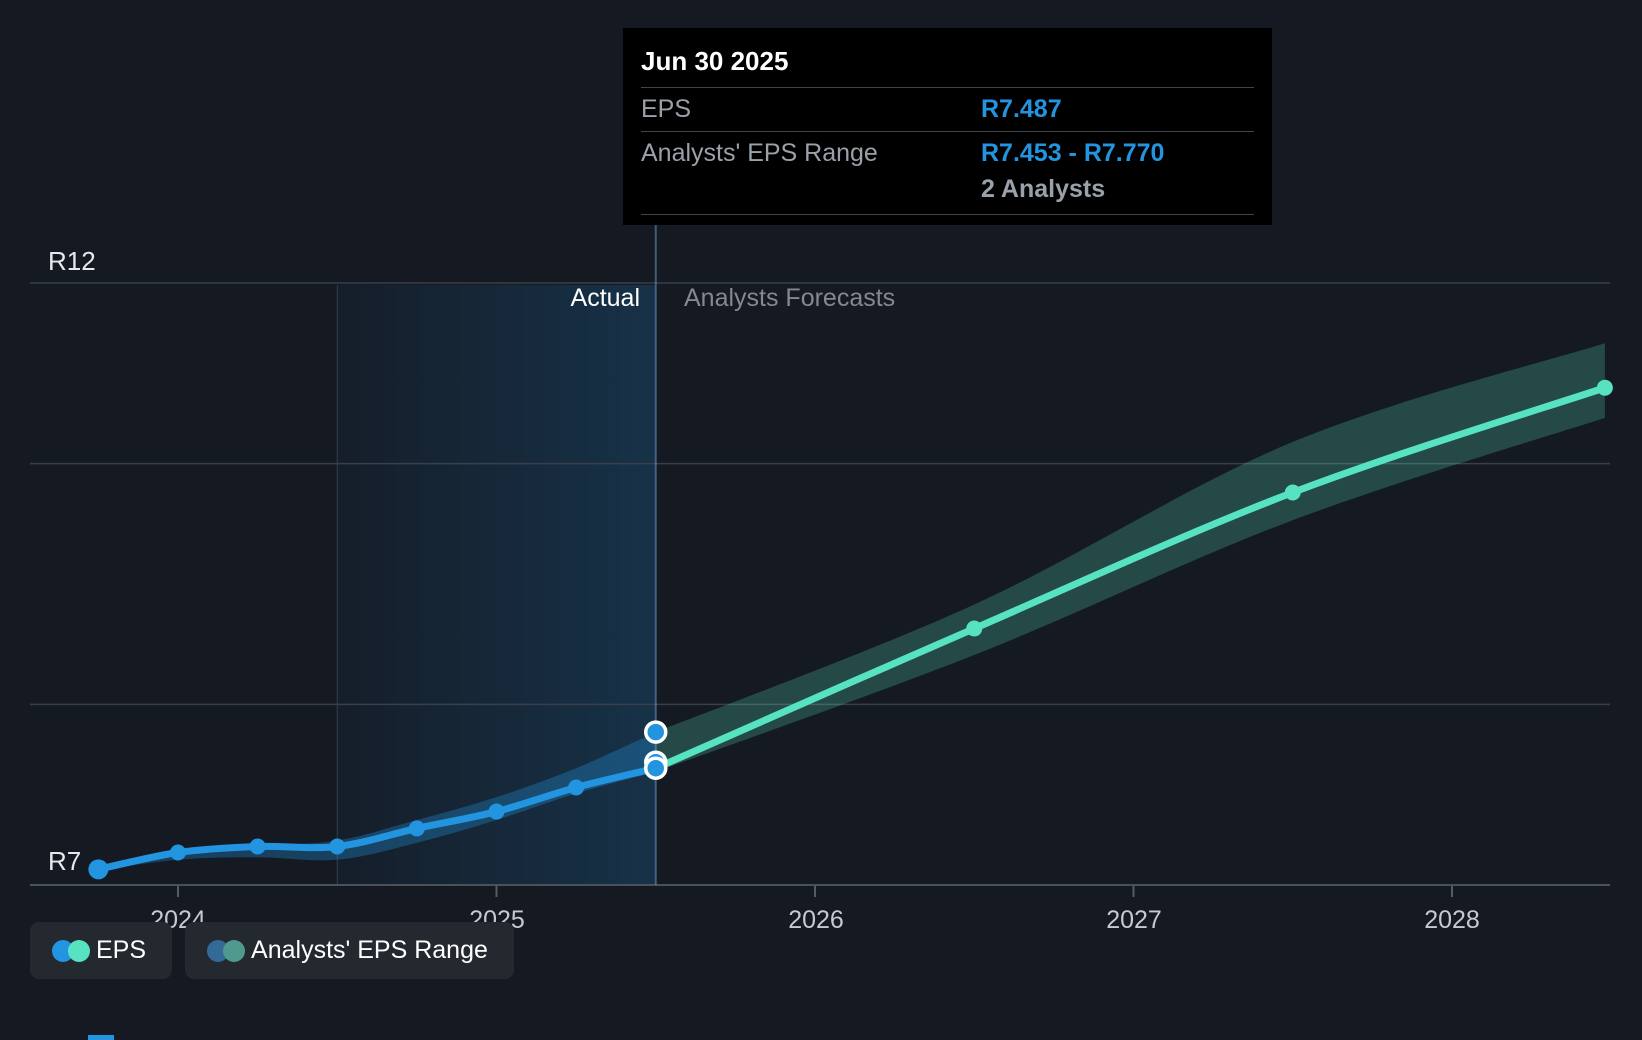 Image resolution: width=1642 pixels, height=1040 pixels. Describe the element at coordinates (605, 298) in the screenshot. I see `phase-label-actual: Actual` at that location.